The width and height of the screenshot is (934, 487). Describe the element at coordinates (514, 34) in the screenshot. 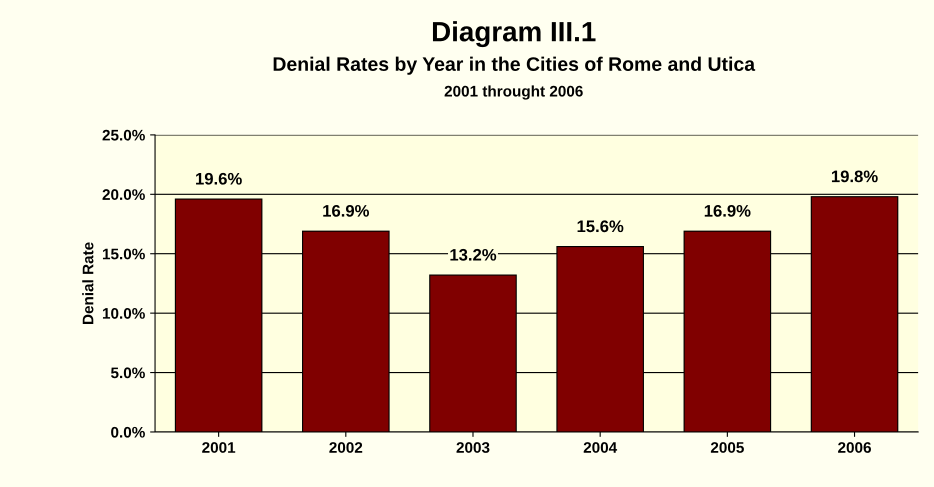

I see `chart-title: Diagram III.1` at that location.